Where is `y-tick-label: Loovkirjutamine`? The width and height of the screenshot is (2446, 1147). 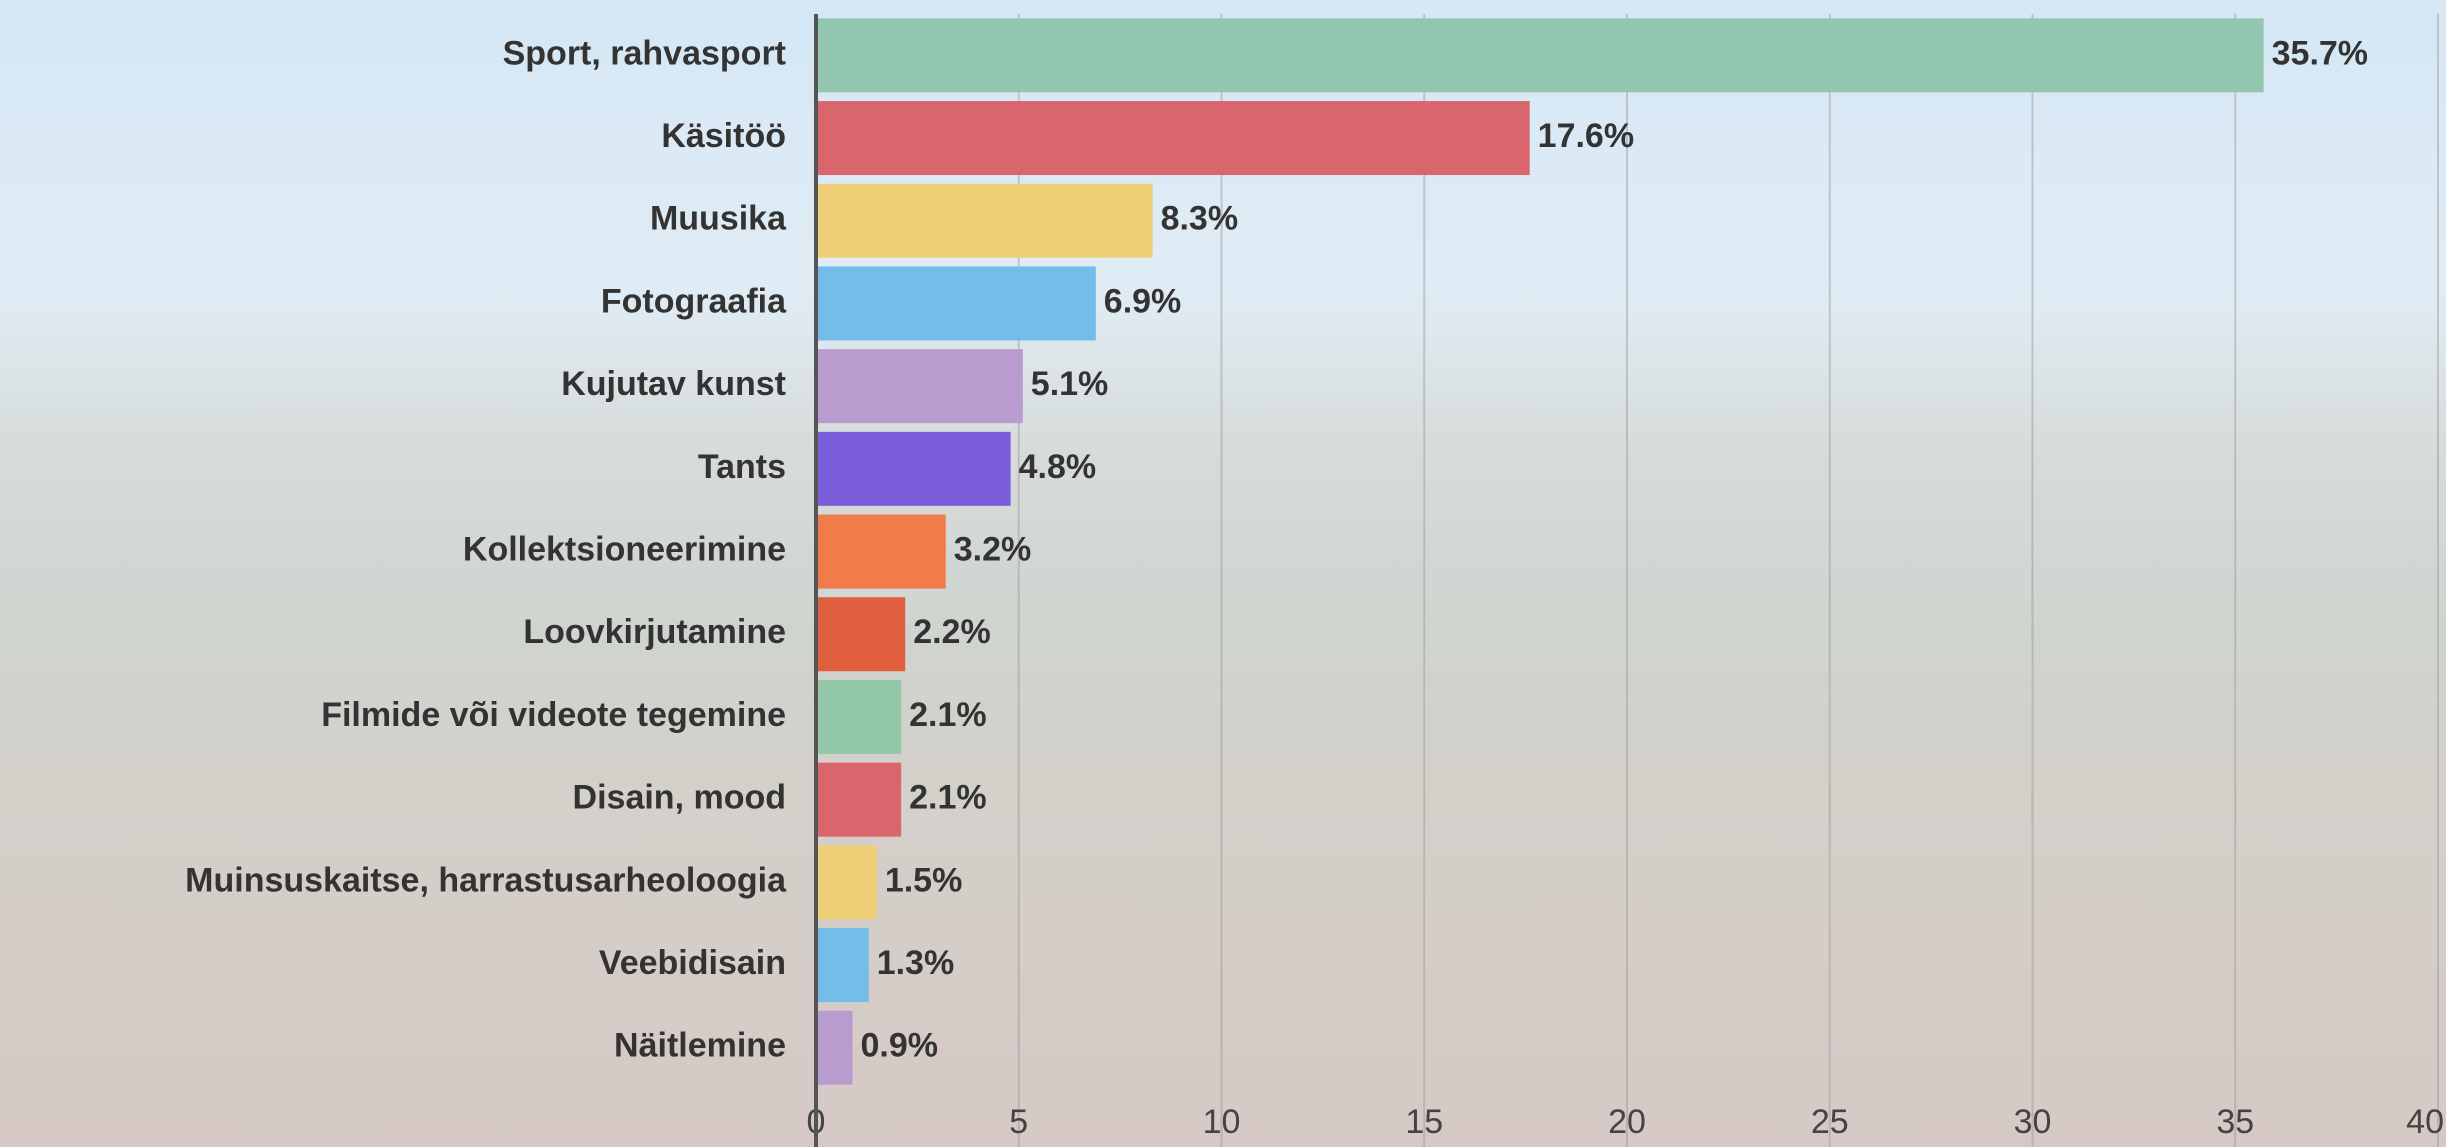
y-tick-label: Loovkirjutamine is located at coordinates (654, 632).